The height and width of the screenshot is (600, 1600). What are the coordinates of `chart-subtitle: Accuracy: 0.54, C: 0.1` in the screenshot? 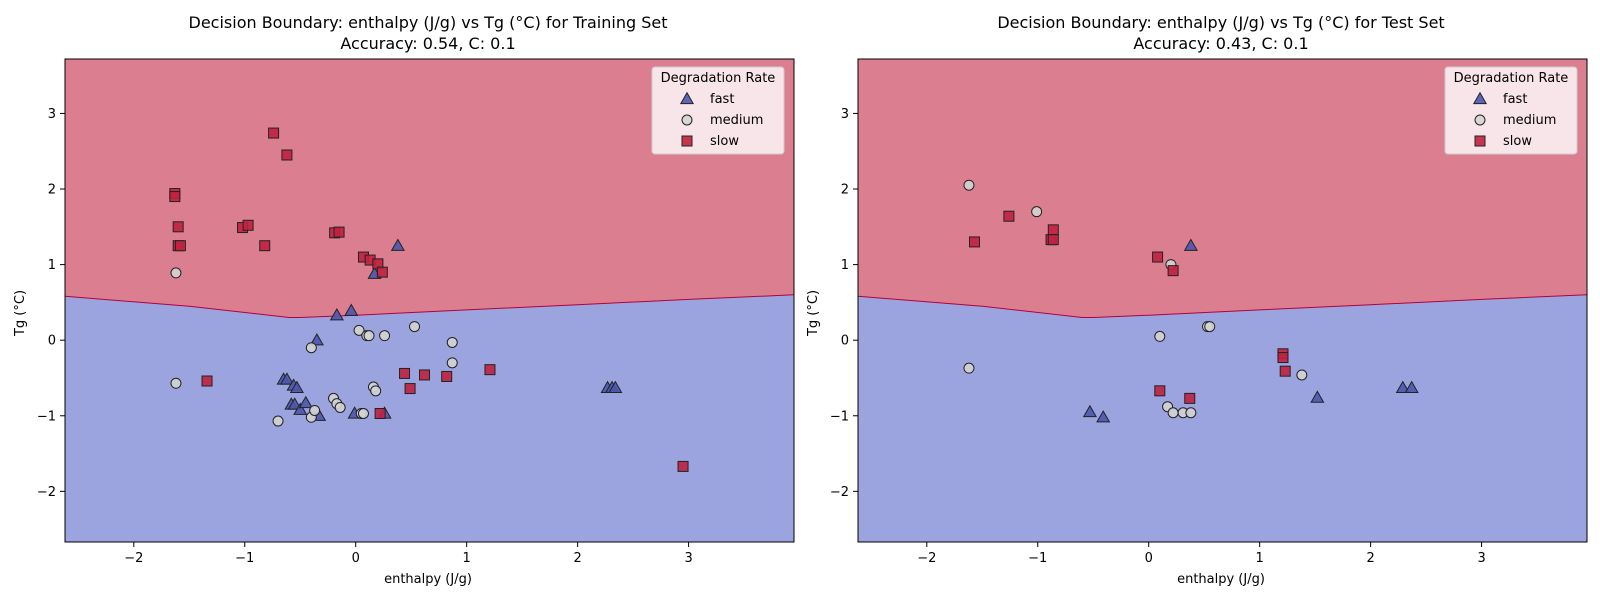 It's located at (427, 43).